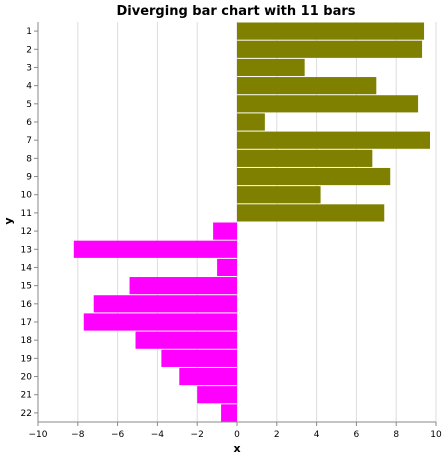 The height and width of the screenshot is (459, 443). Describe the element at coordinates (29, 50) in the screenshot. I see `y-tick-label: 2` at that location.